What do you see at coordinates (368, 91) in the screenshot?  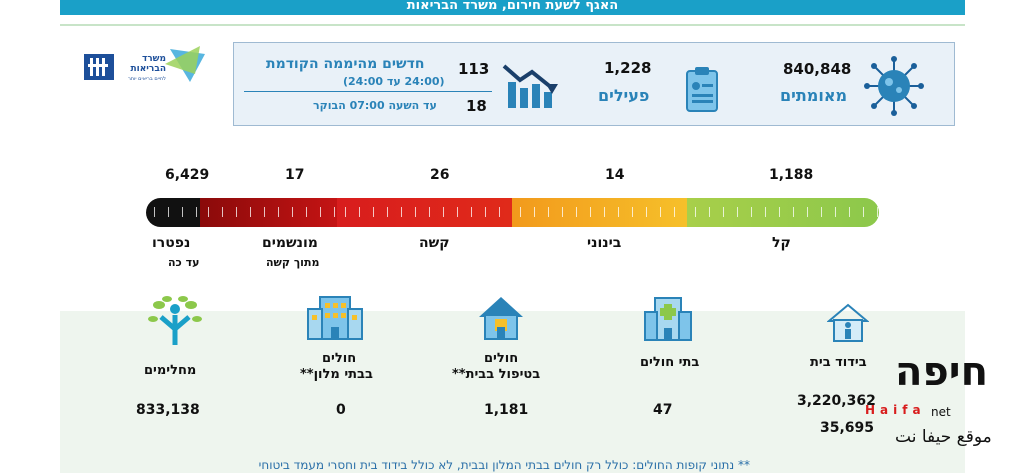 I see `stats-divider` at bounding box center [368, 91].